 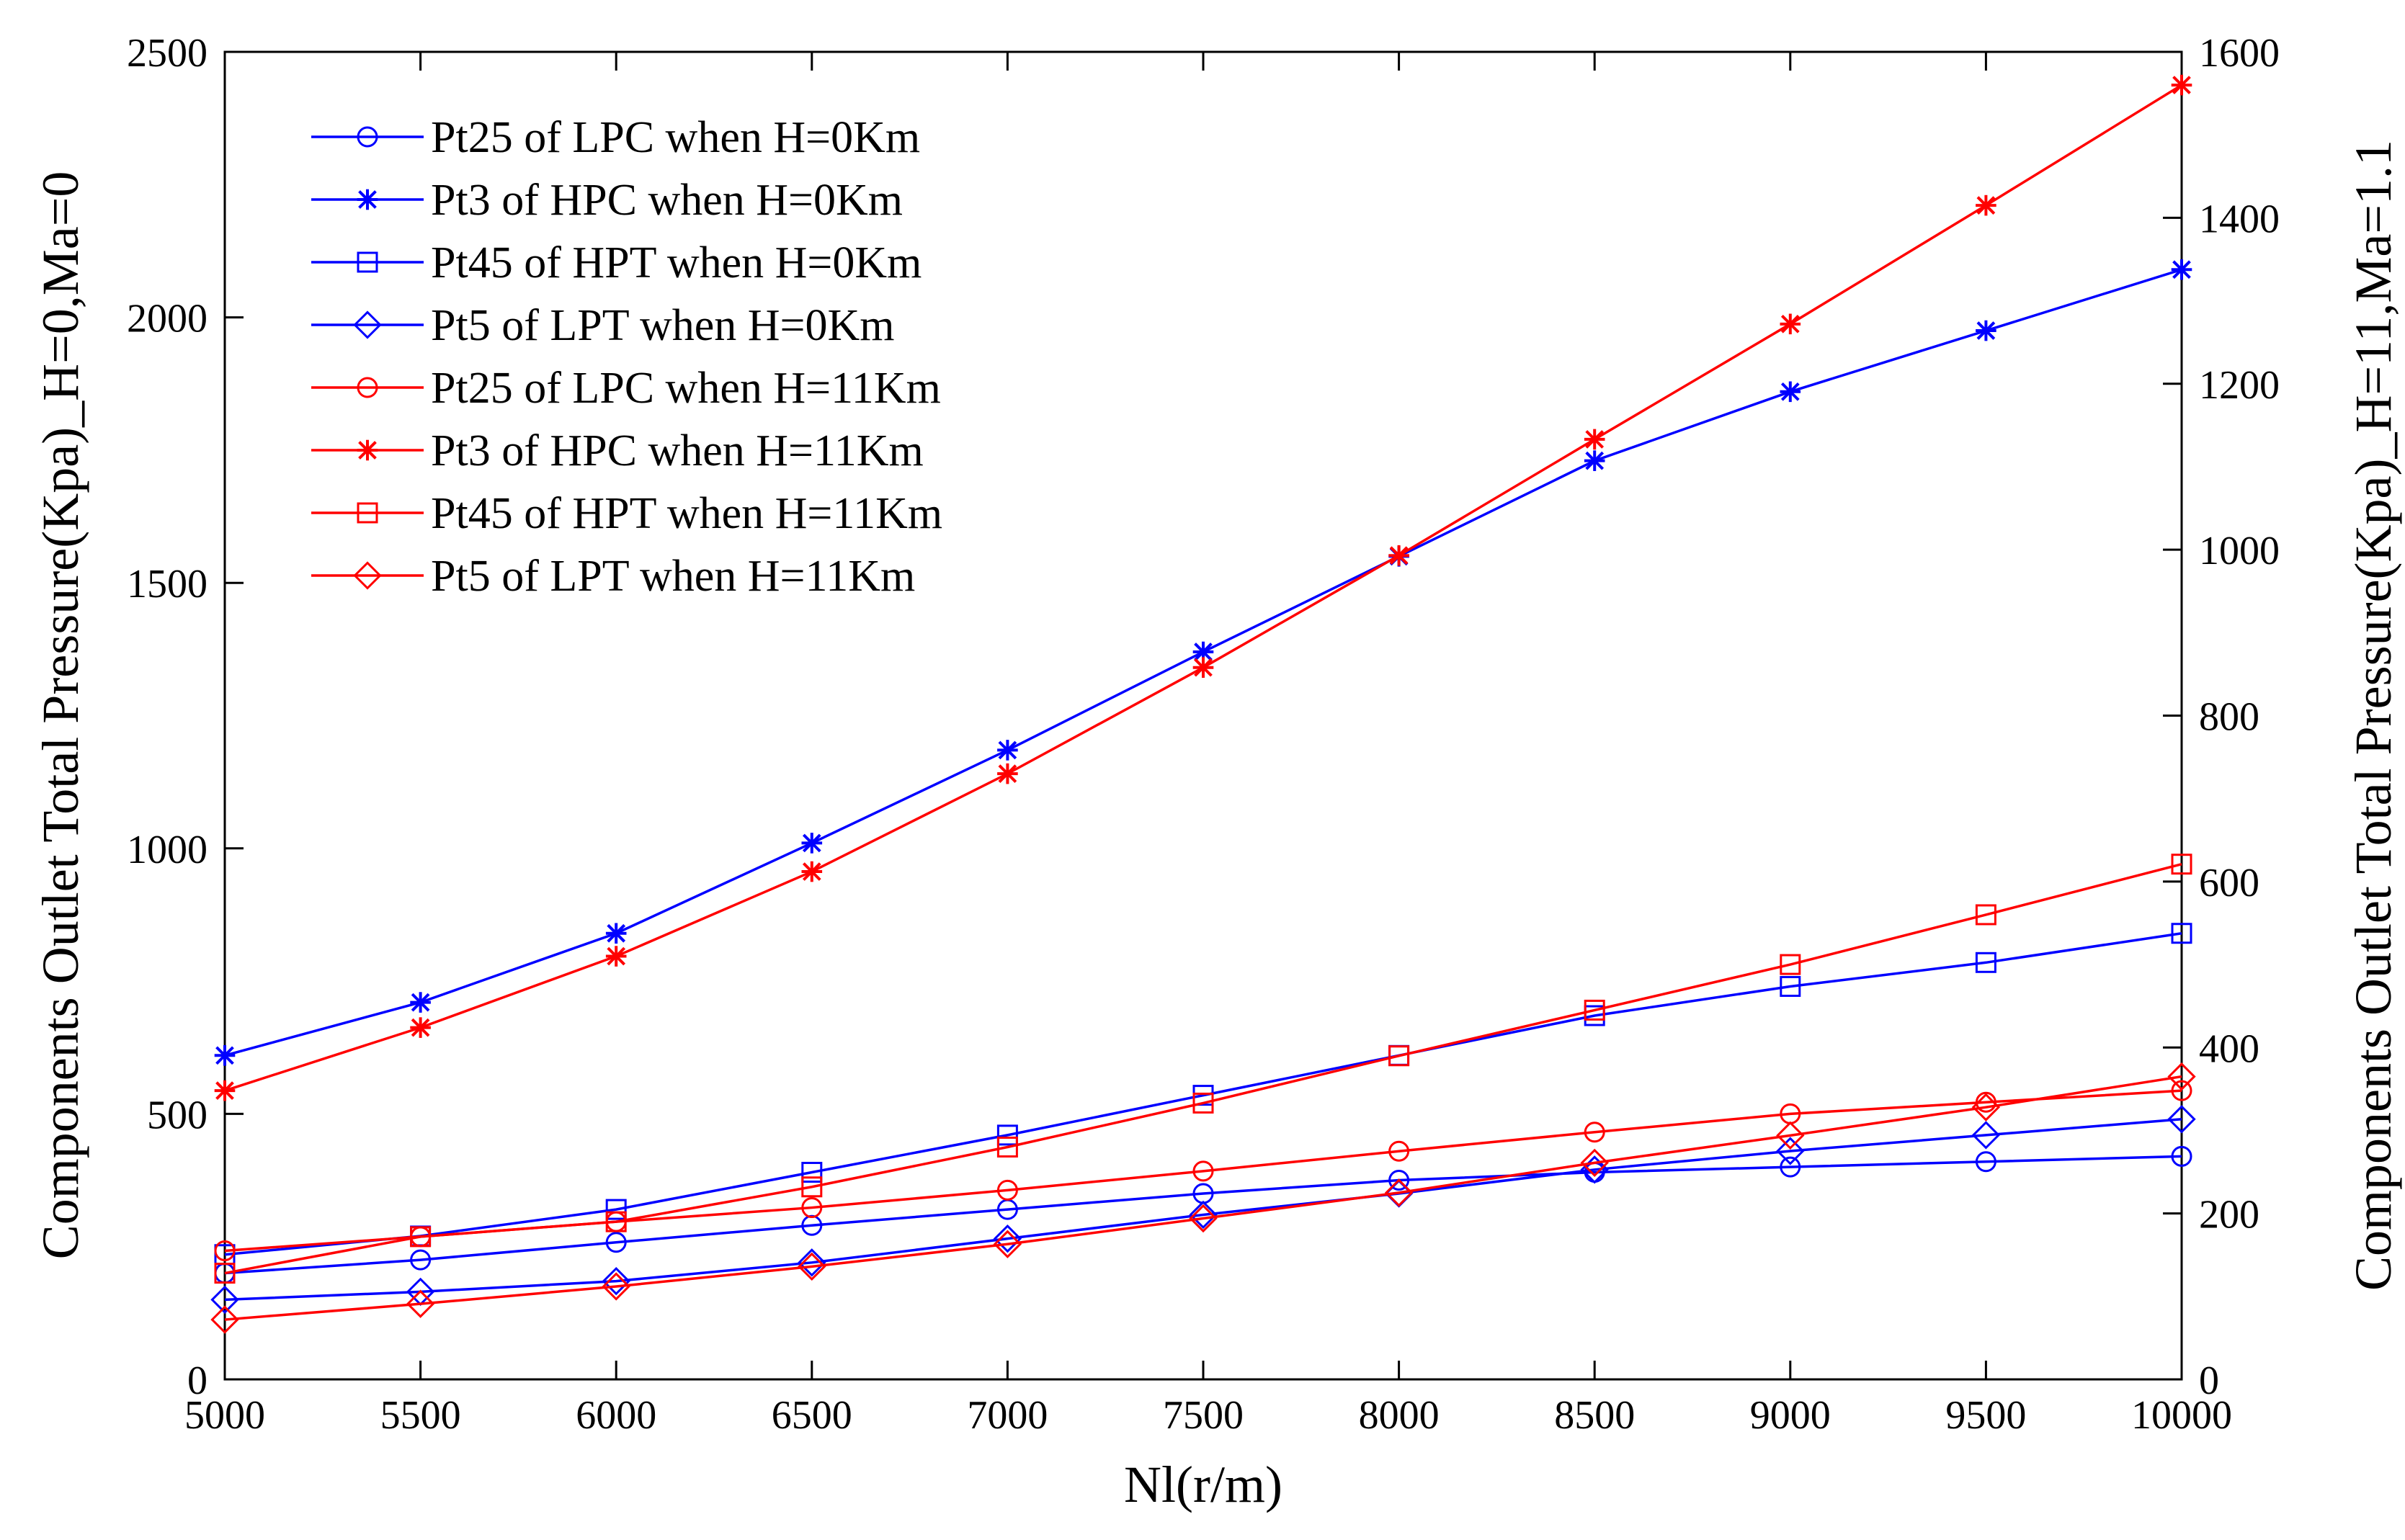 I want to click on legend-label: Pt45 of HPT when H=11Km, so click(x=686, y=513).